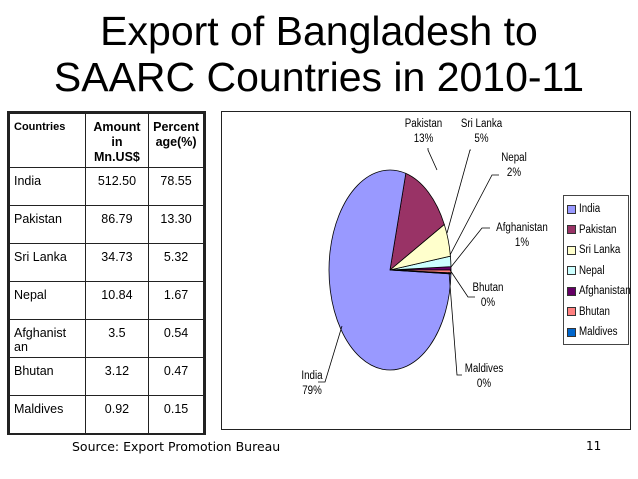 The height and width of the screenshot is (479, 638). What do you see at coordinates (176, 376) in the screenshot?
I see `cell-percent: 0.47` at bounding box center [176, 376].